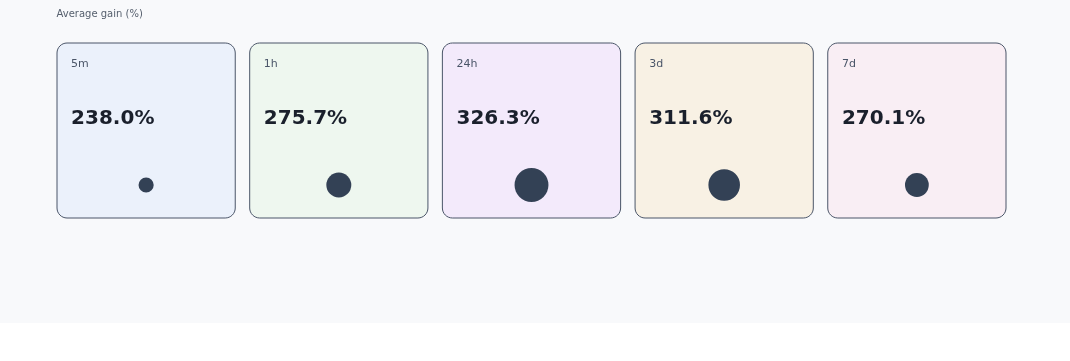 The width and height of the screenshot is (1070, 361). Describe the element at coordinates (80, 63) in the screenshot. I see `category-label: 5m` at that location.